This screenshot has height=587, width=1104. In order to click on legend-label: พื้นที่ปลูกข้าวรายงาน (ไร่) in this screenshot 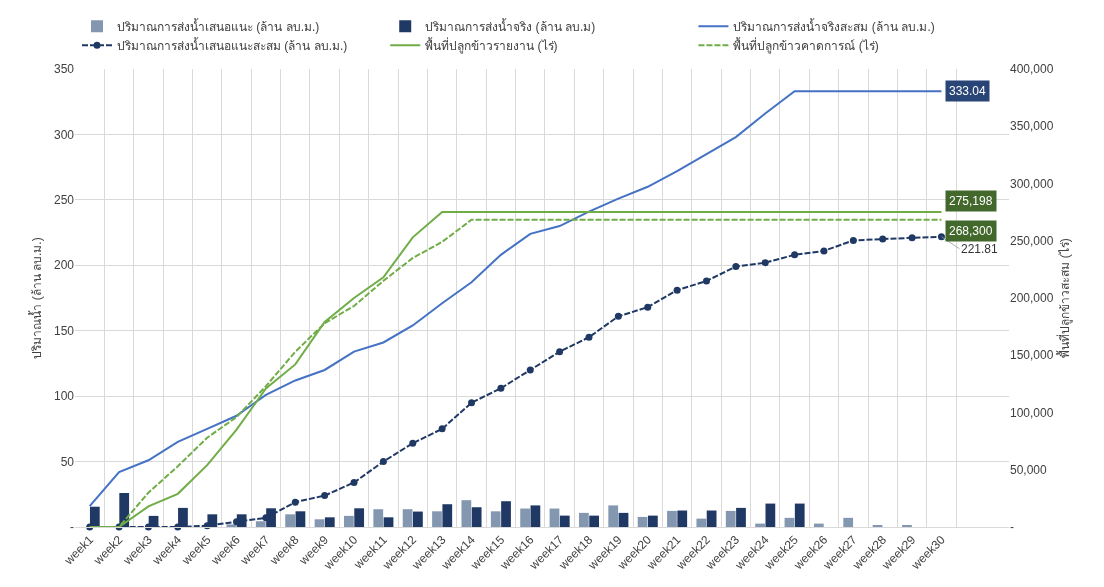, I will do `click(491, 46)`.